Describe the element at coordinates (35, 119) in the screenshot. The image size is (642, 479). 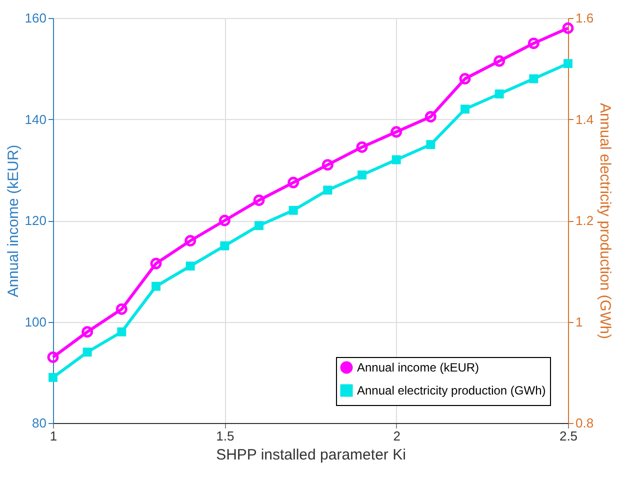
I see `y-tick-label: 140` at that location.